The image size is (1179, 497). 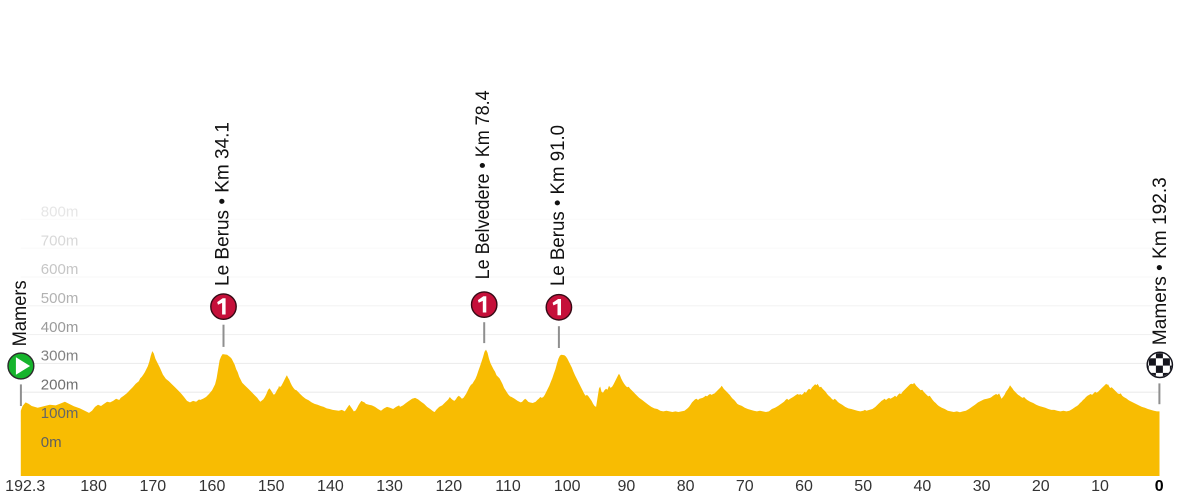 What do you see at coordinates (93, 486) in the screenshot?
I see `svg-text: 180` at bounding box center [93, 486].